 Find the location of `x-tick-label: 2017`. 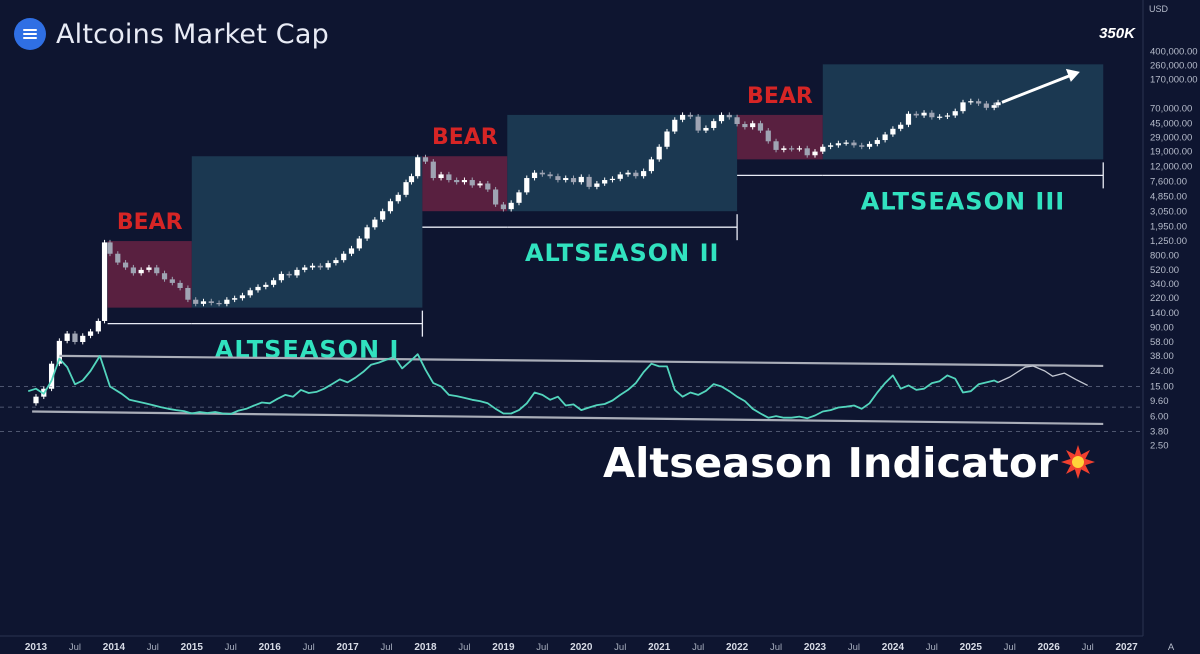

x-tick-label: 2017 is located at coordinates (347, 647).